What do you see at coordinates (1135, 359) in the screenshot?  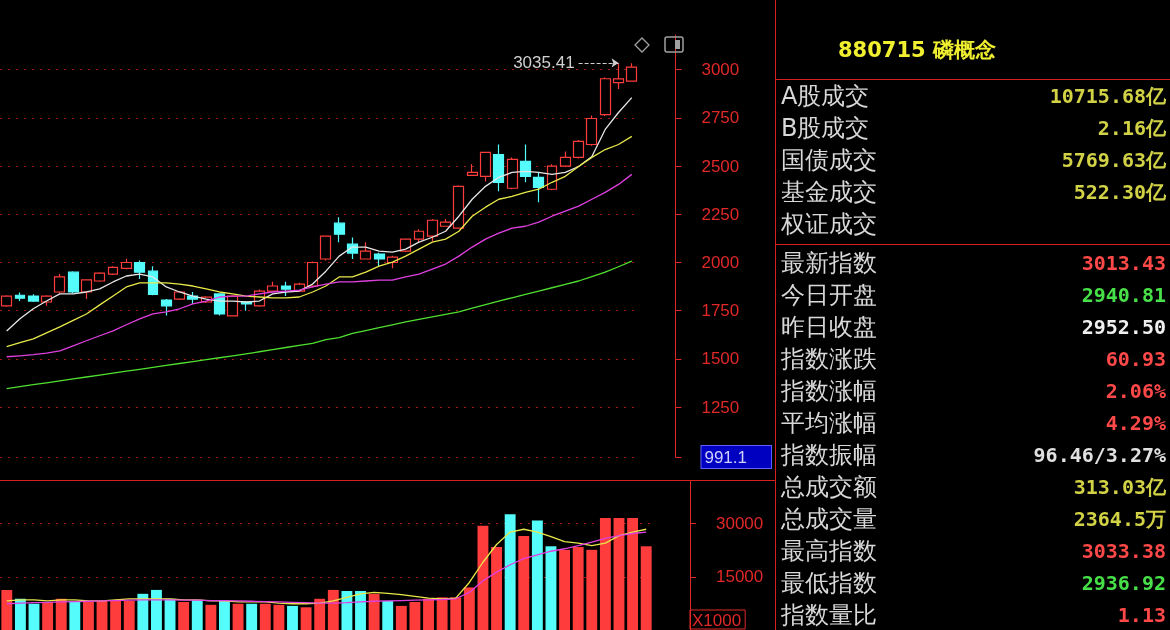 I see `text: 60.93` at bounding box center [1135, 359].